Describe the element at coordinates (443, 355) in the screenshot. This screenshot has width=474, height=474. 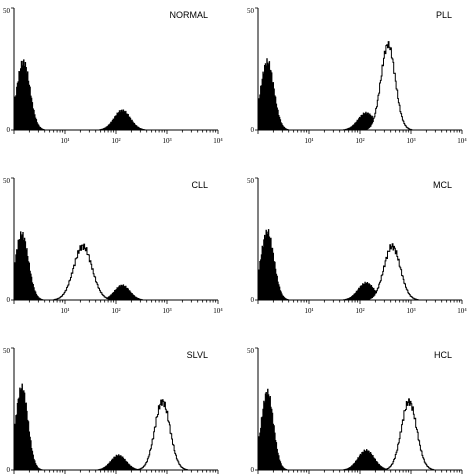
I see `panel-title: HCL` at that location.